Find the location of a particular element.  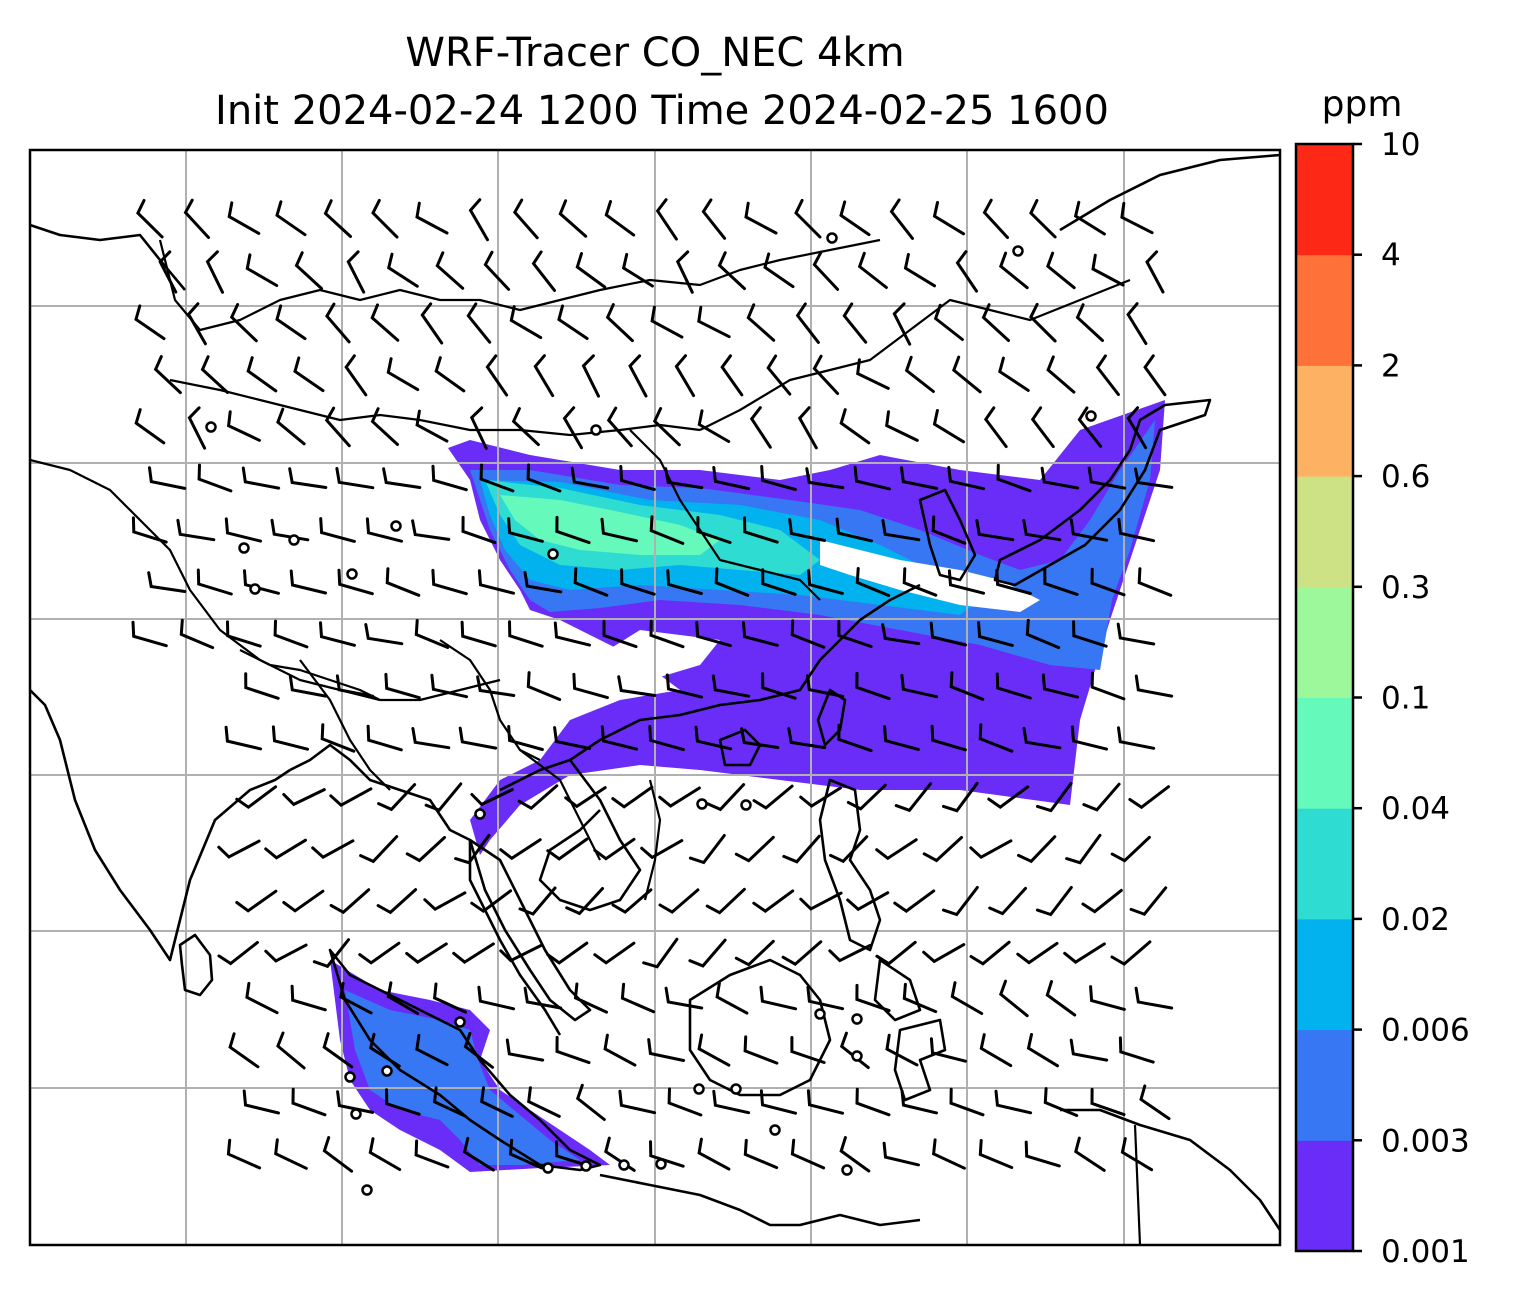

colorbar-tick-label: 4 is located at coordinates (1391, 256).